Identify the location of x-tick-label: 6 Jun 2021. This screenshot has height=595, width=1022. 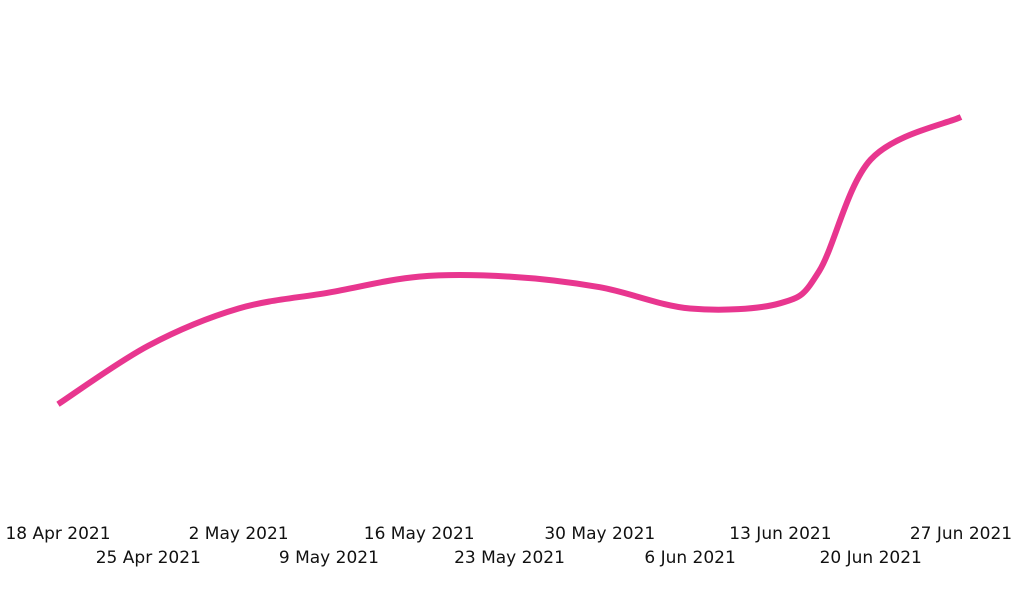
(689, 558).